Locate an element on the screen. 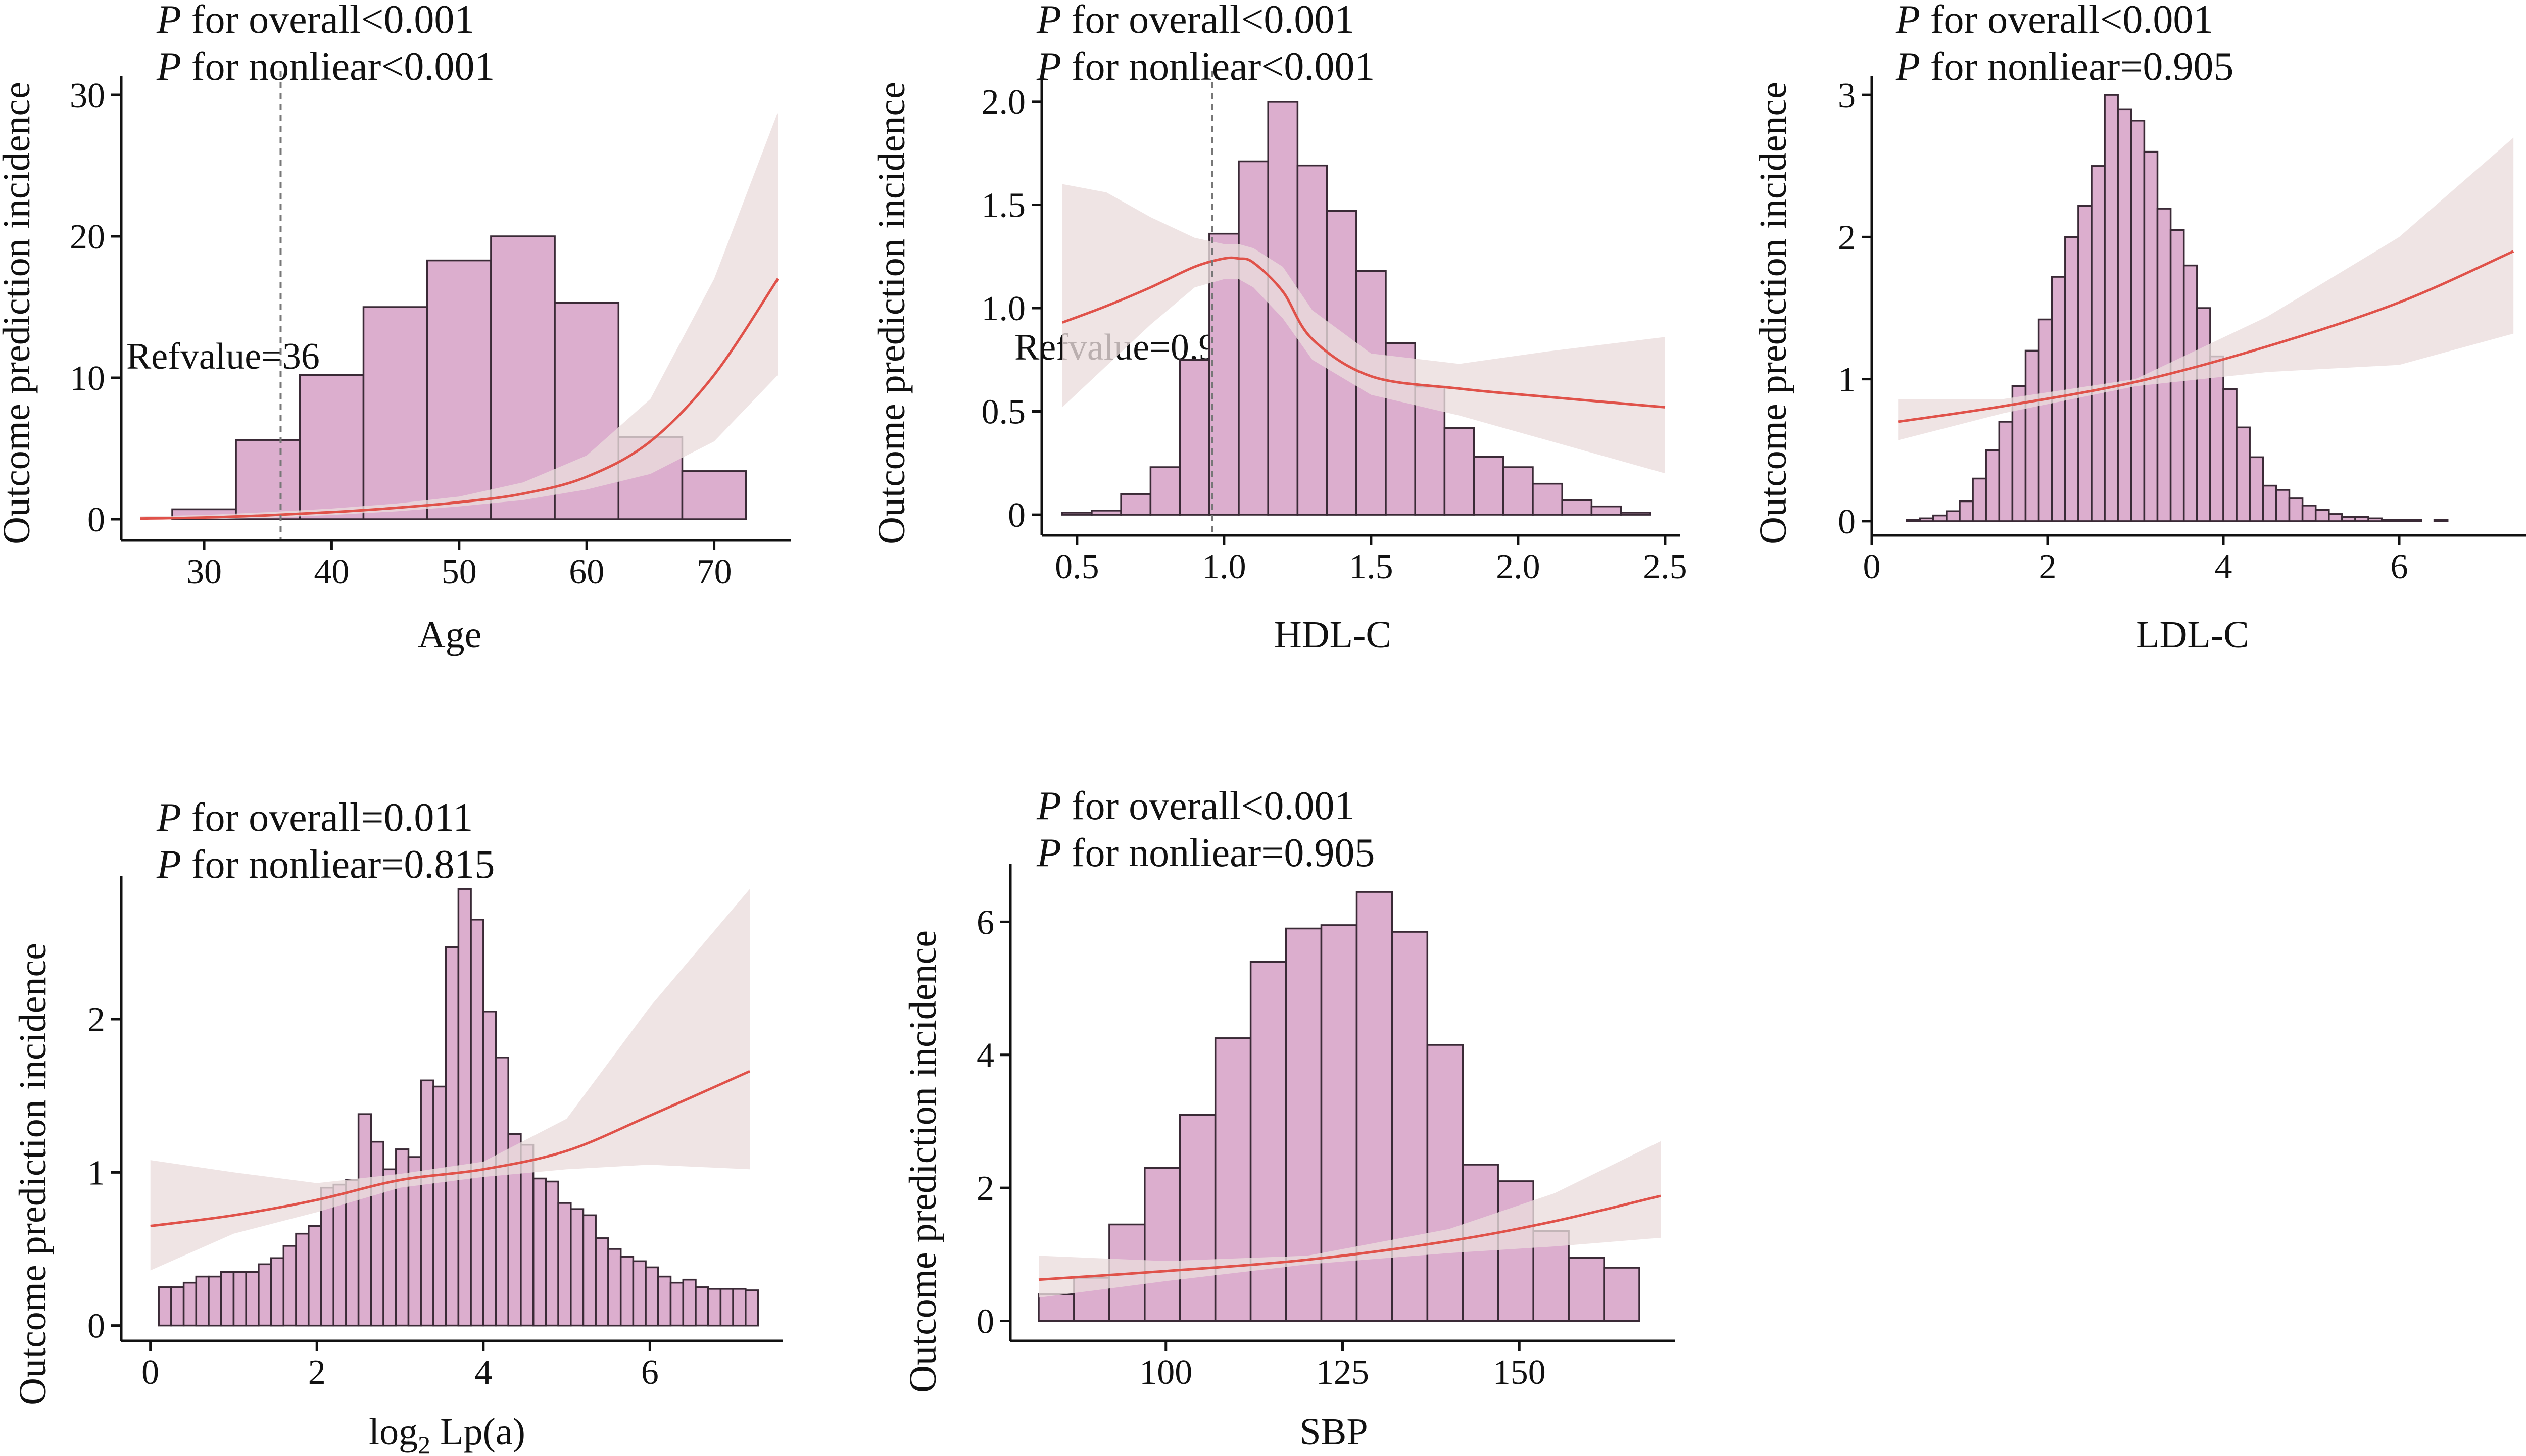  y-tick-label: 6 is located at coordinates (985, 922).